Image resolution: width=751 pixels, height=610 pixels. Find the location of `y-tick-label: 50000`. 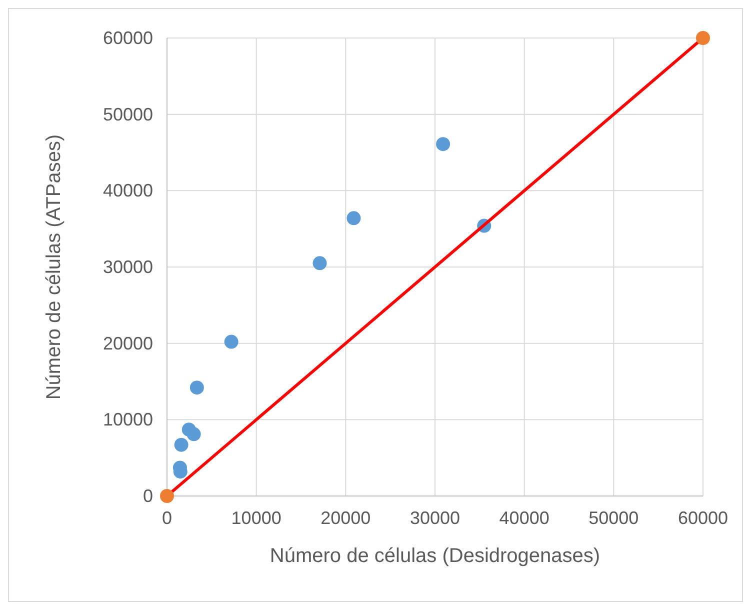

y-tick-label: 50000 is located at coordinates (127, 114).